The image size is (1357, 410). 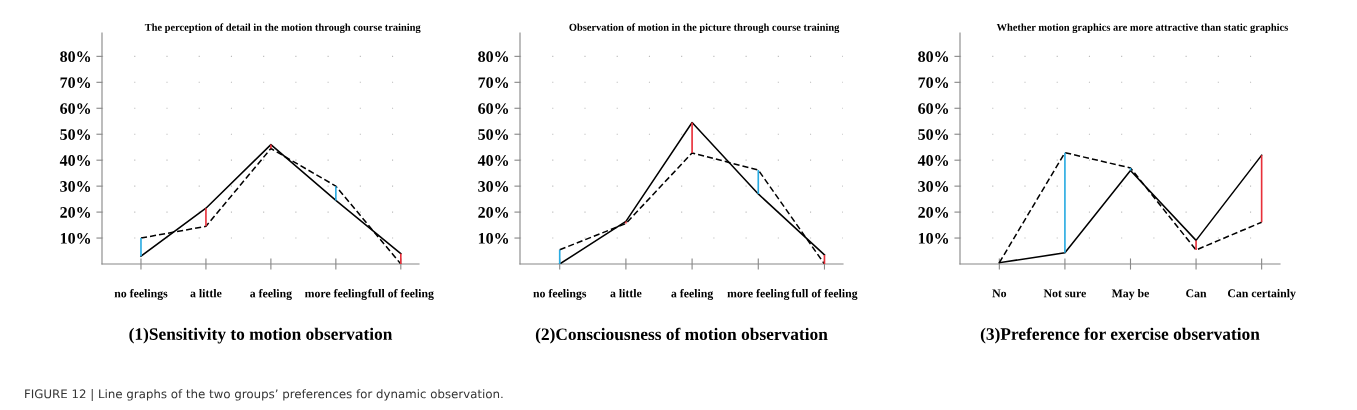 What do you see at coordinates (282, 28) in the screenshot?
I see `chart-title: The perception of detail in the motion through course training` at bounding box center [282, 28].